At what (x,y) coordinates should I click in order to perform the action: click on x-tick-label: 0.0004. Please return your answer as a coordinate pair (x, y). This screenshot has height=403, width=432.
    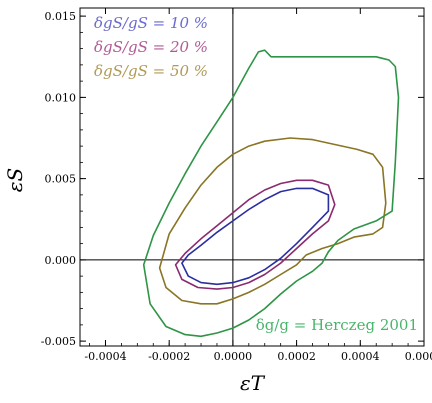
    Looking at the image, I should click on (360, 356).